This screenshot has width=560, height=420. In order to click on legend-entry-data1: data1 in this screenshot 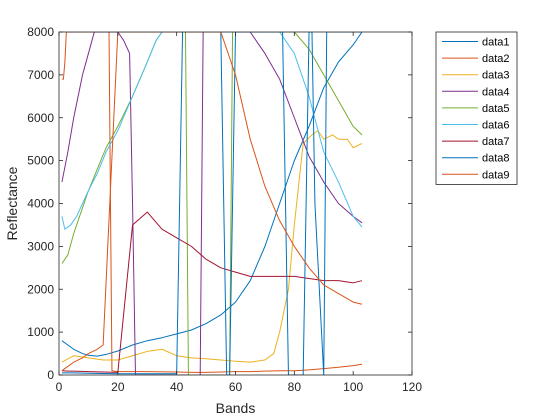, I will do `click(476, 43)`.